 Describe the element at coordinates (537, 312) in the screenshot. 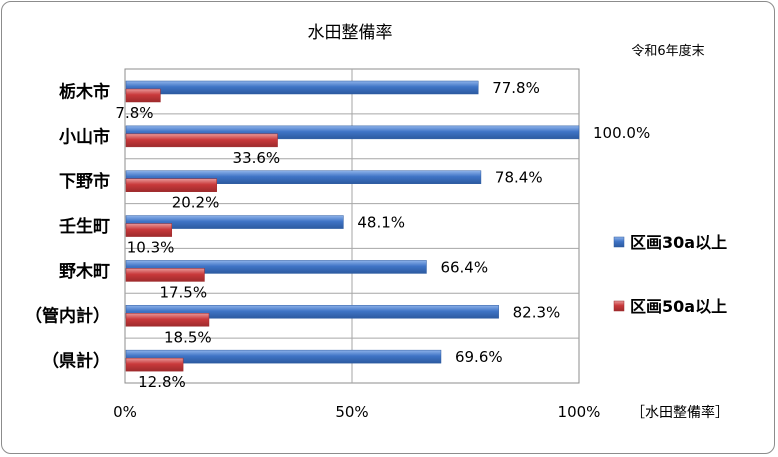

I see `value-label-30a-5: 82.3%` at that location.